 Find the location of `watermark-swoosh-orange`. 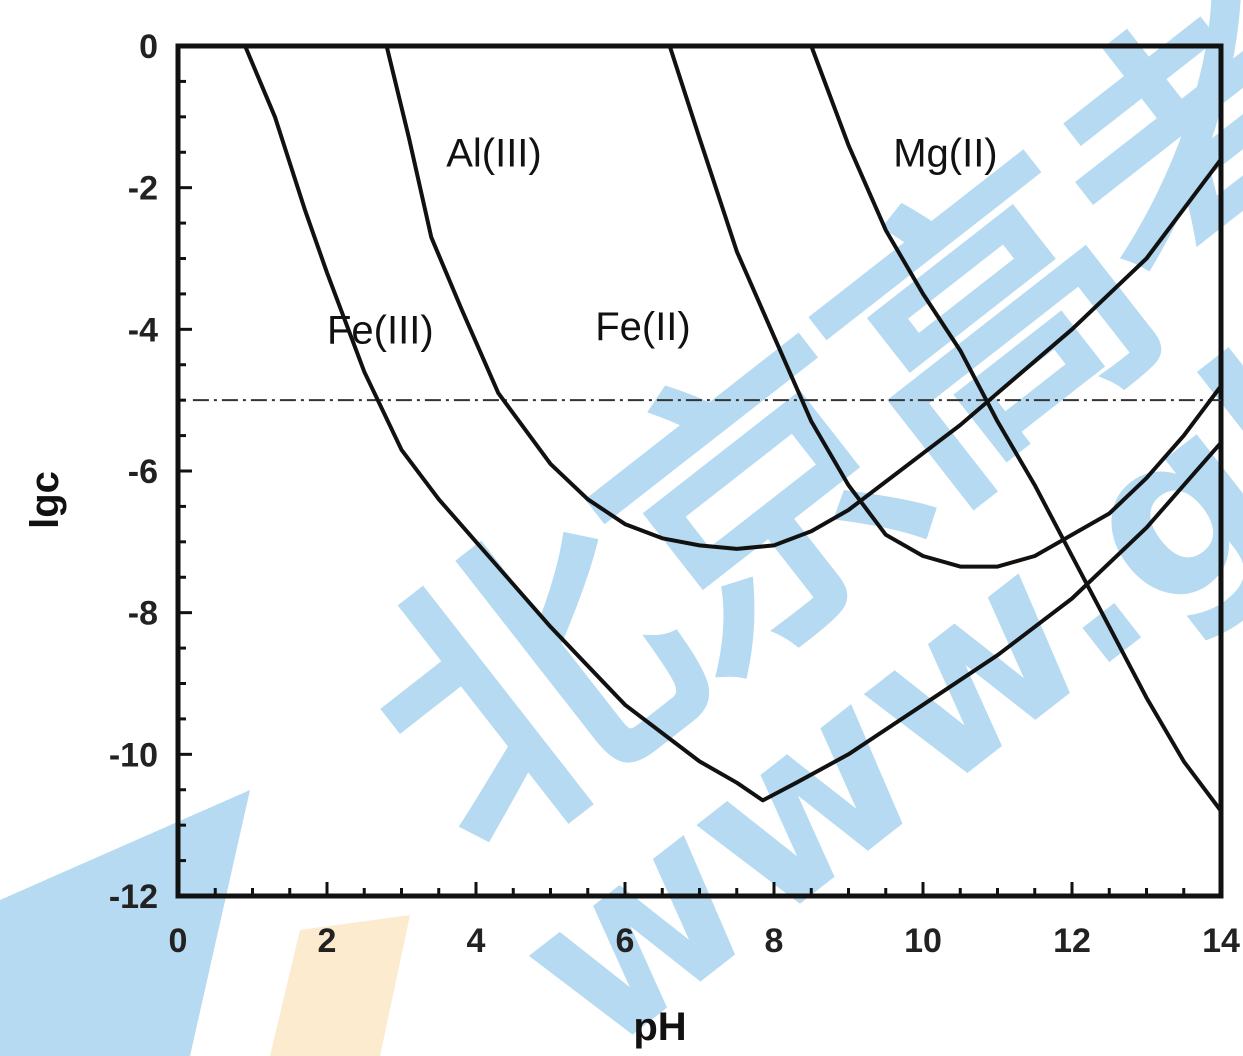

watermark-swoosh-orange is located at coordinates (340, 985).